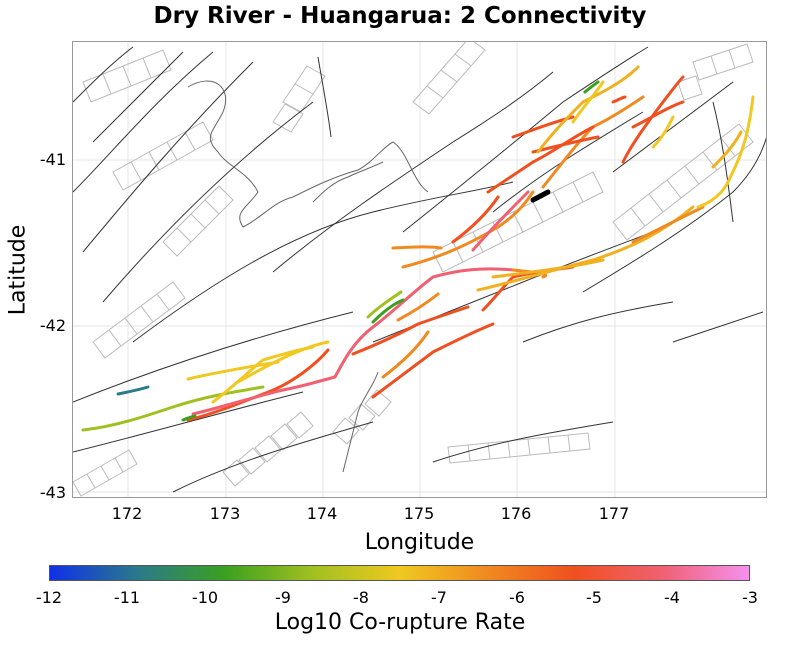 This screenshot has width=800, height=646. I want to click on x-tick-label: 175, so click(419, 513).